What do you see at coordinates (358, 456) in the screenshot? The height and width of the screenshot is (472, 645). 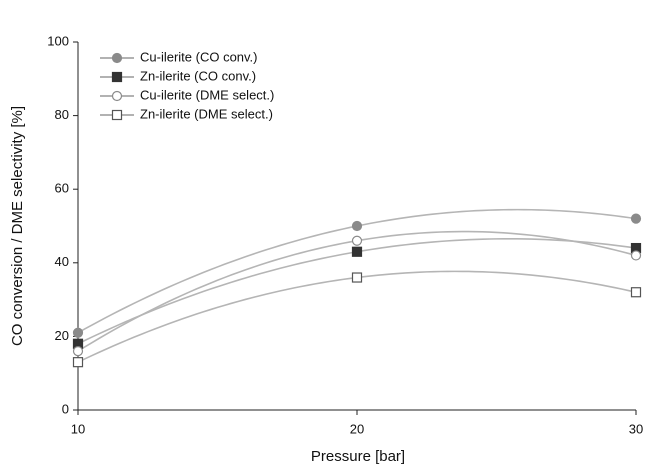 I see `x-axis-label: Pressure [bar]` at bounding box center [358, 456].